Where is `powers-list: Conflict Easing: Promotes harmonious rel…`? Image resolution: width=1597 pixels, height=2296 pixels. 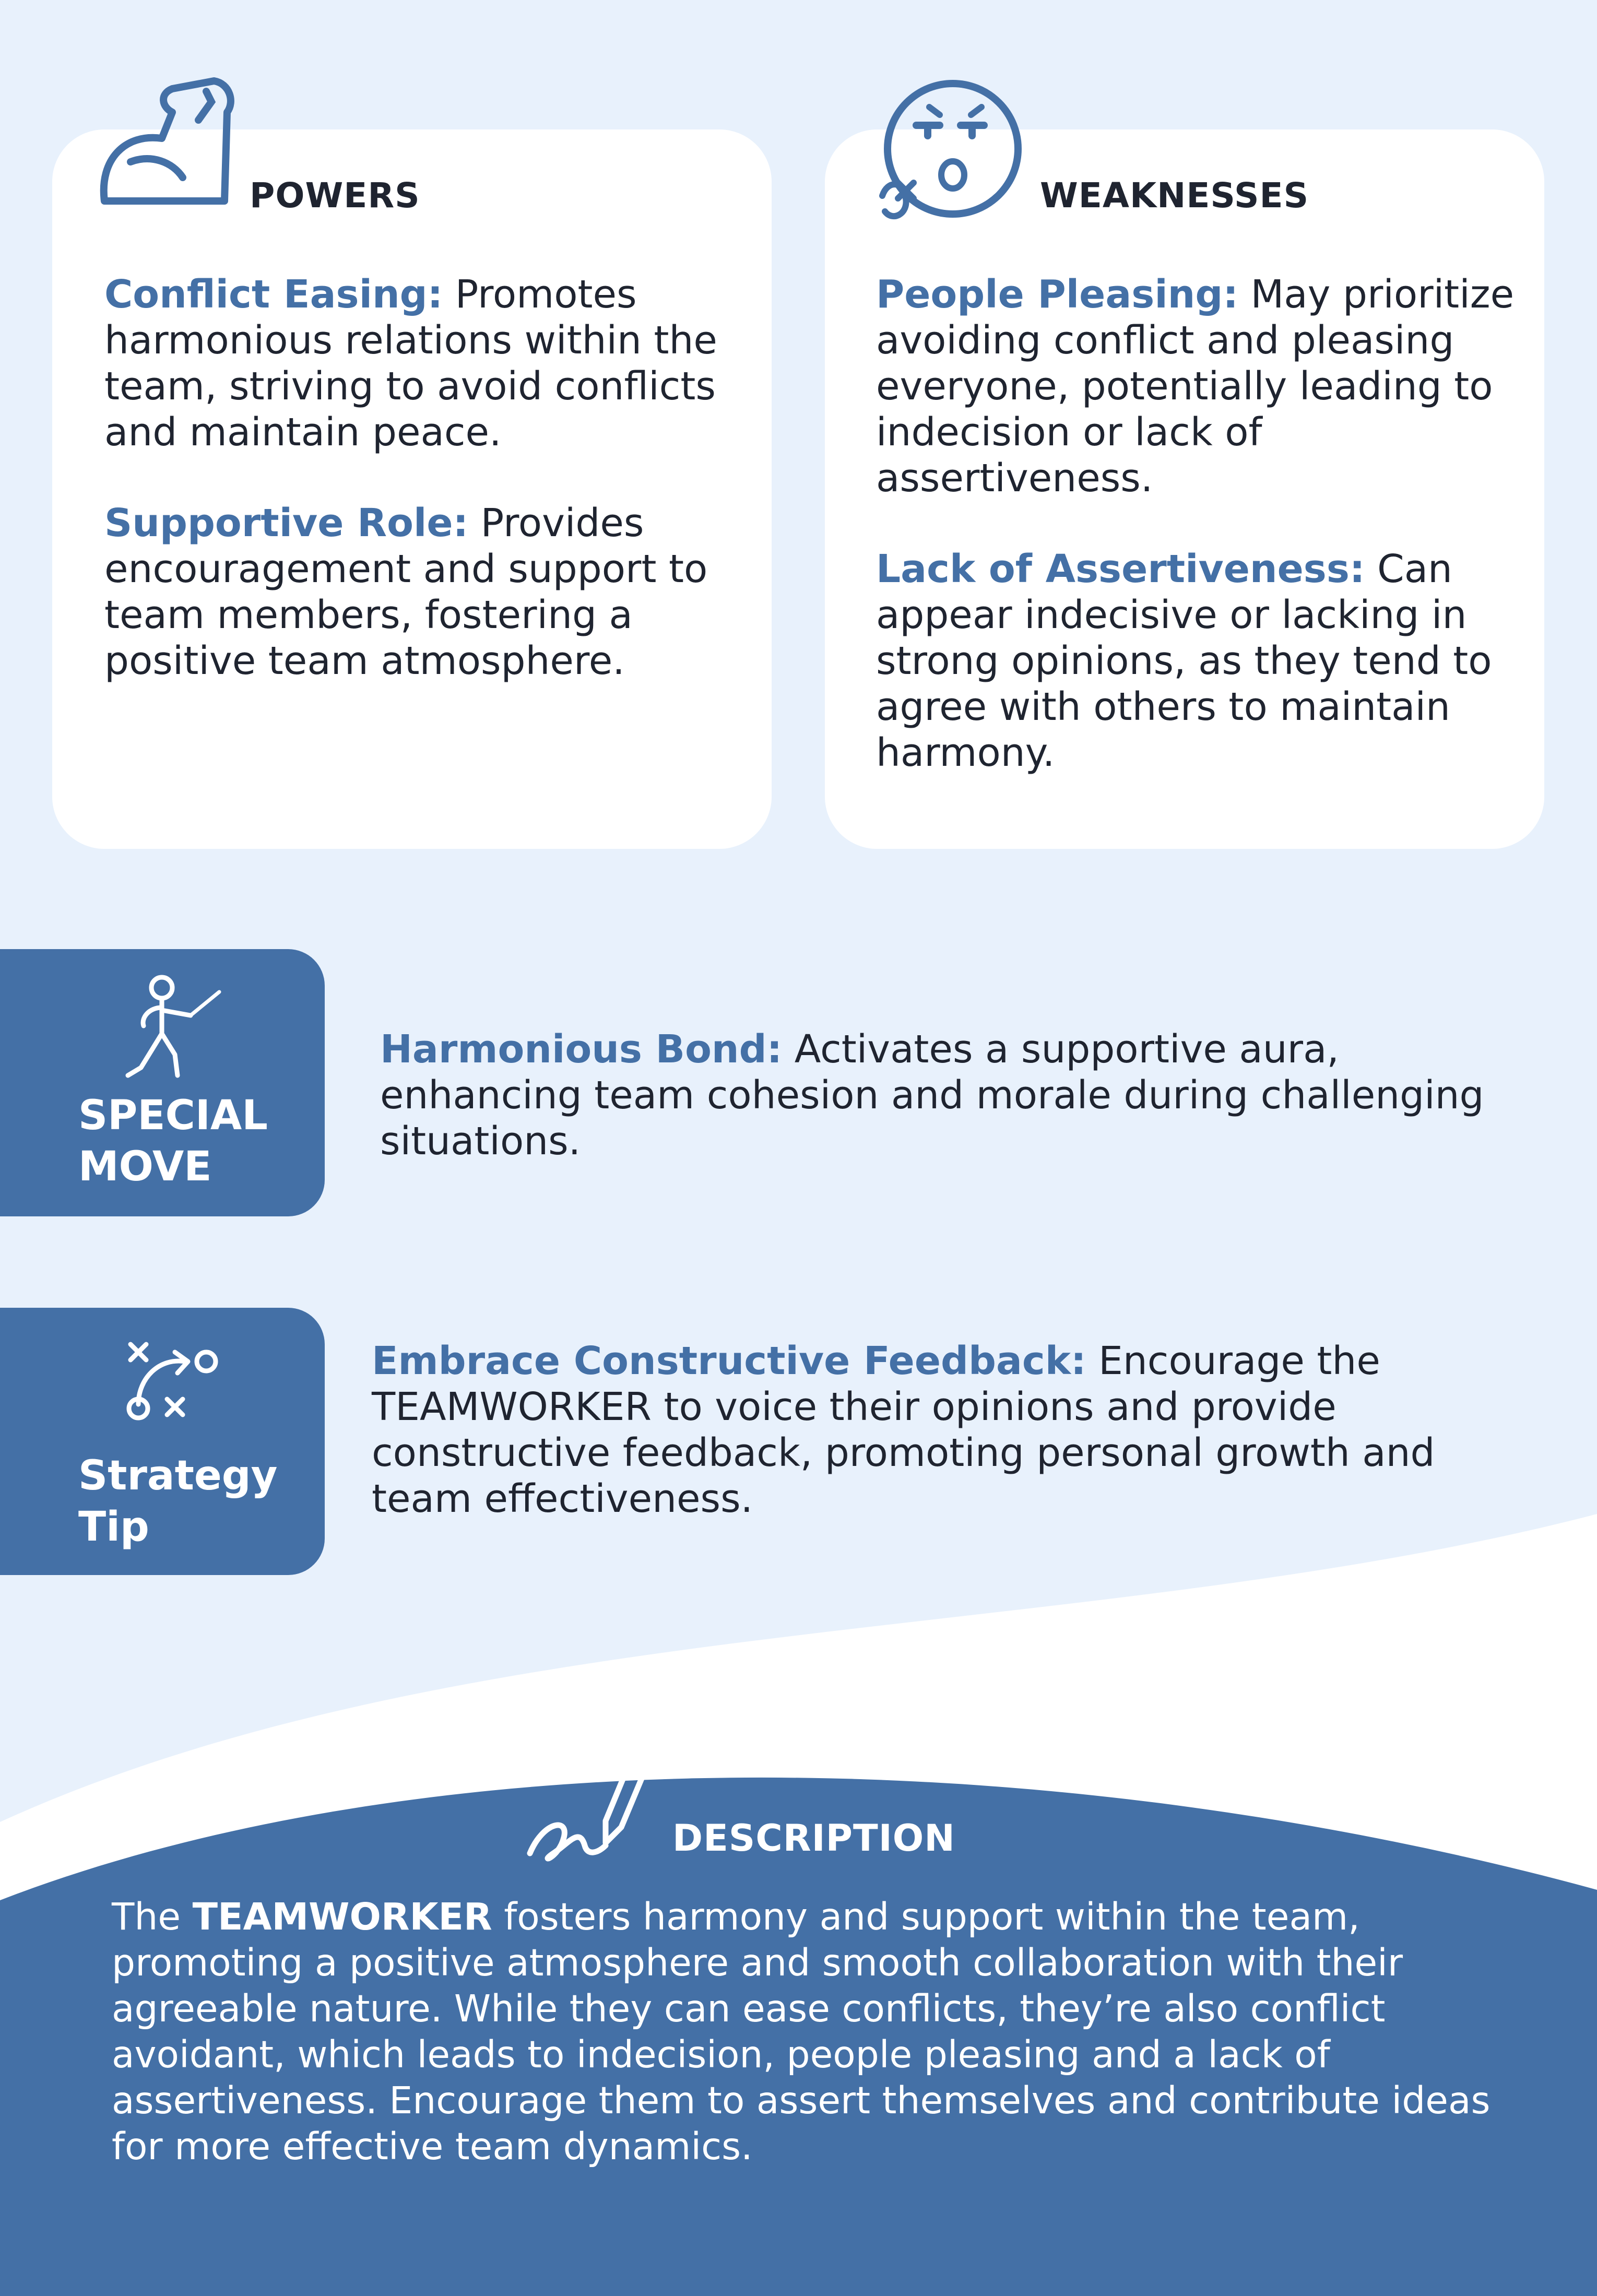 powers-list: Conflict Easing: Promotes harmonious rel… is located at coordinates (420, 500).